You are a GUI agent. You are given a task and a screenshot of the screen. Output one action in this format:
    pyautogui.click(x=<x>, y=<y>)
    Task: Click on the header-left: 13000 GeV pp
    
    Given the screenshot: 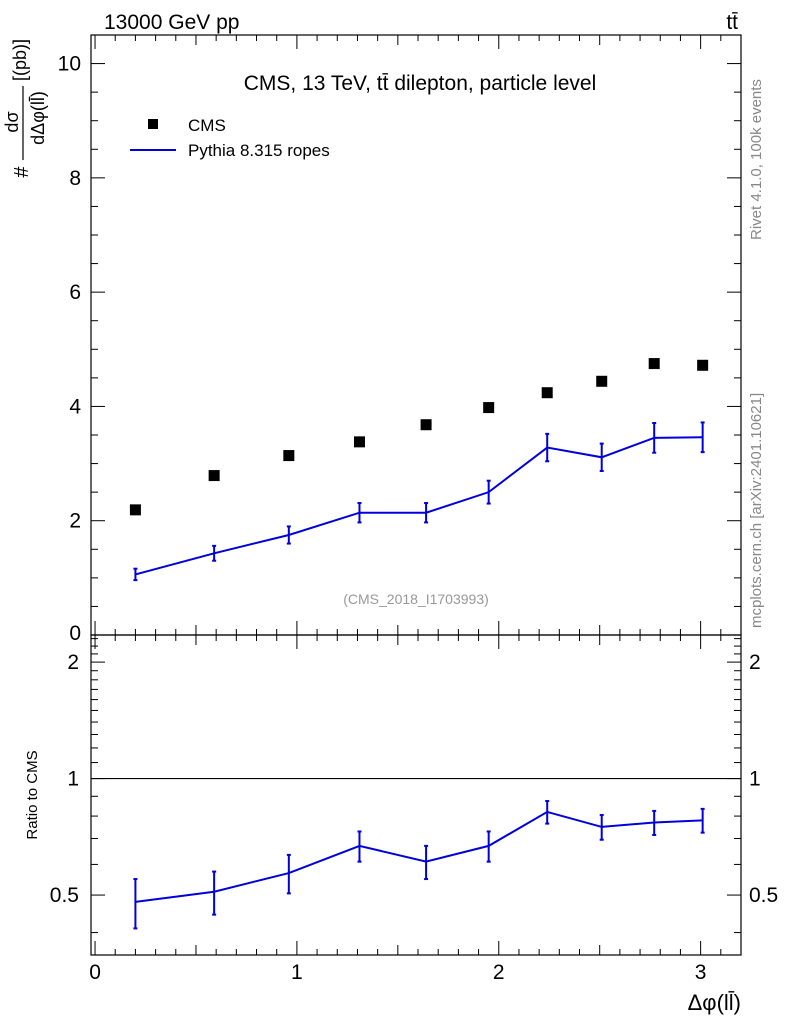 What is the action you would take?
    pyautogui.click(x=171, y=22)
    